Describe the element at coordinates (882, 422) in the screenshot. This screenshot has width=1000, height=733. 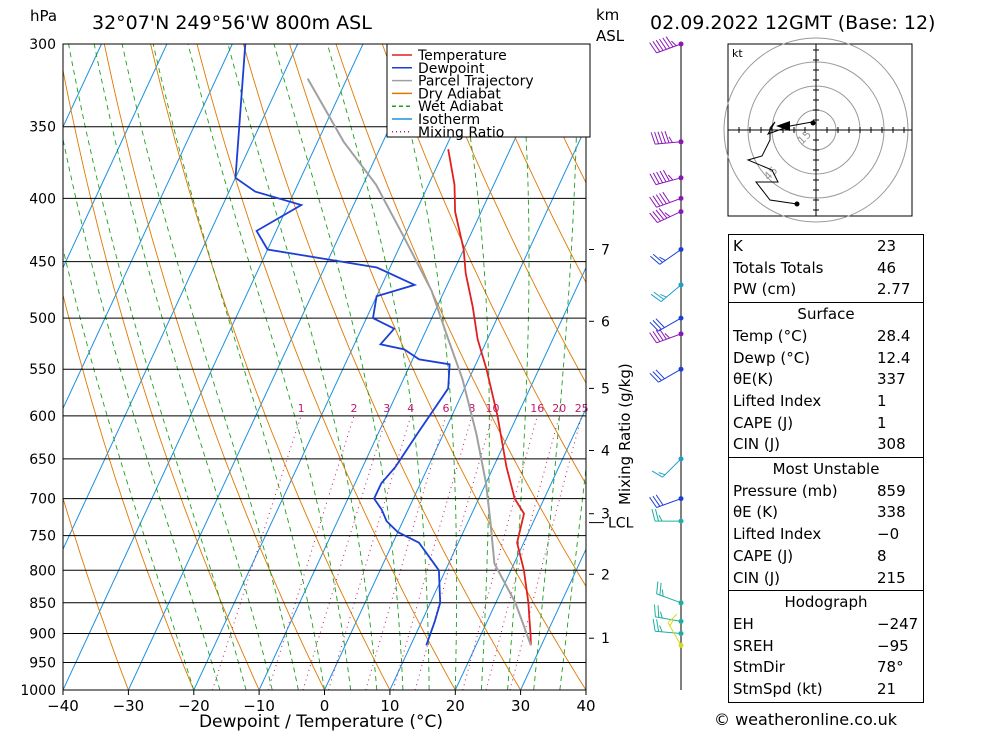
I see `table-row-value: 1` at that location.